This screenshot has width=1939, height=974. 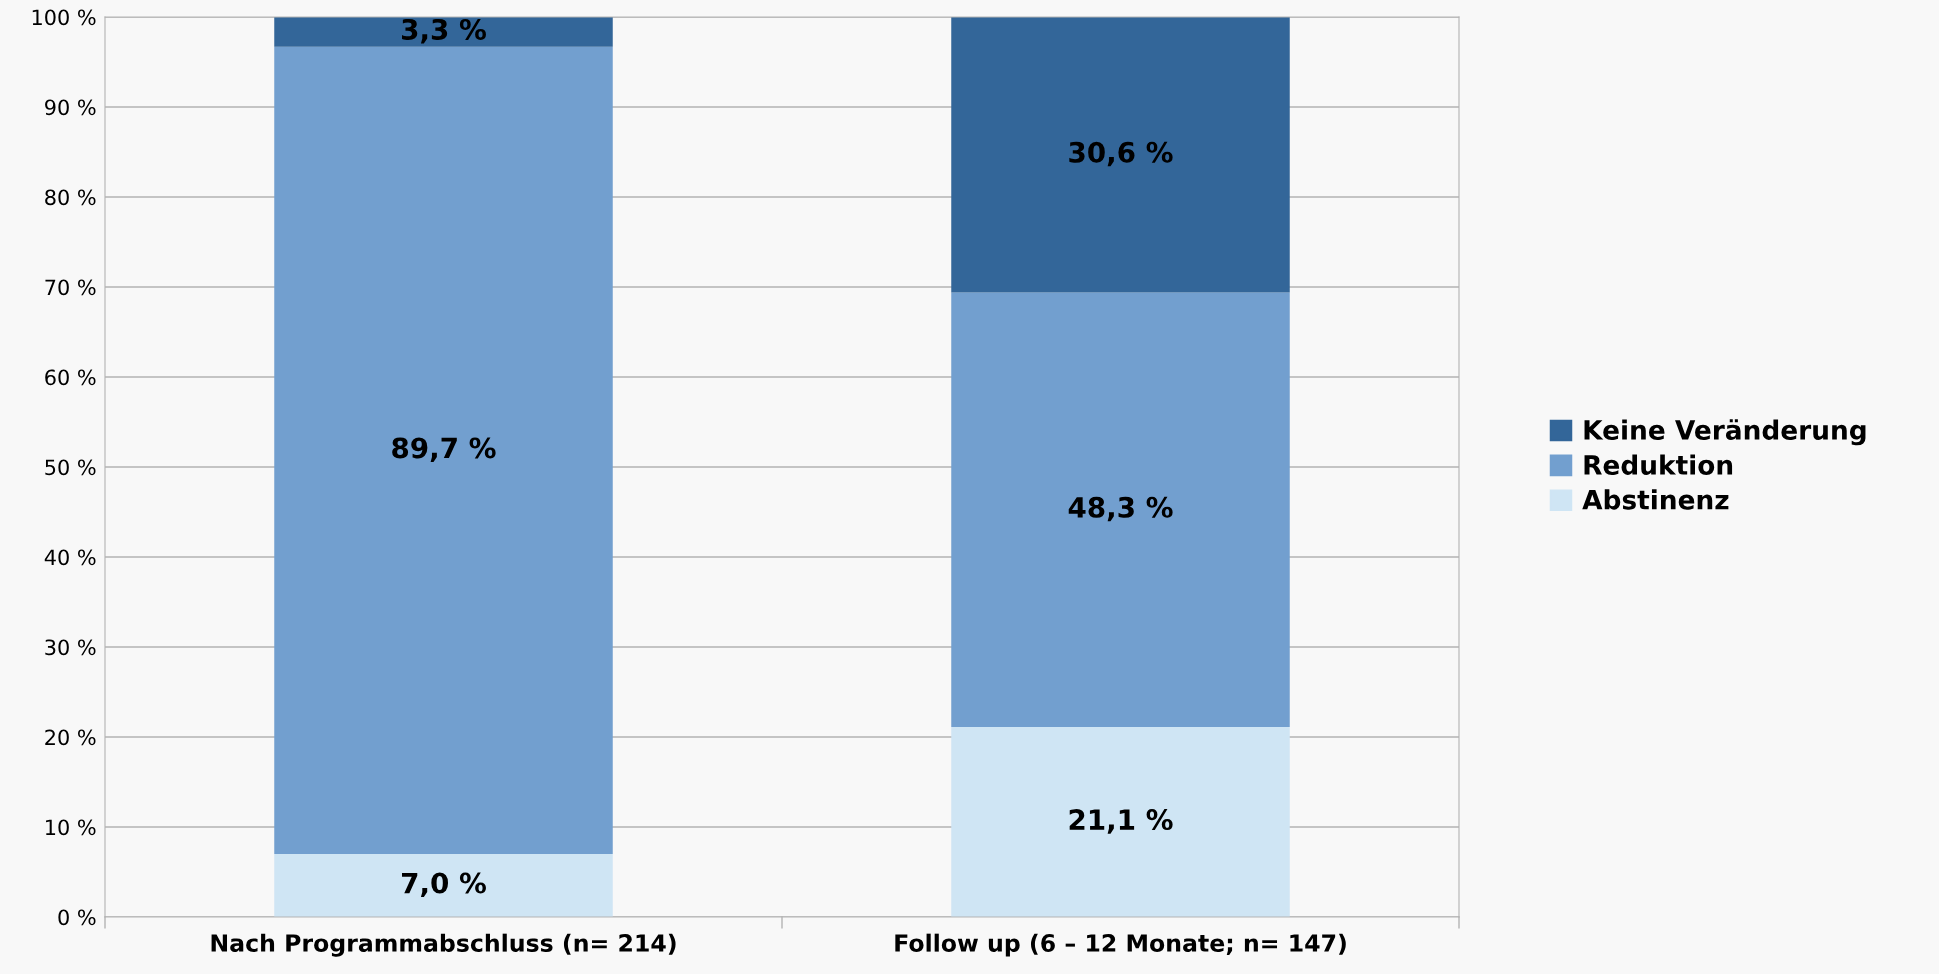 I want to click on y-tick-label: 10 %, so click(x=71, y=827).